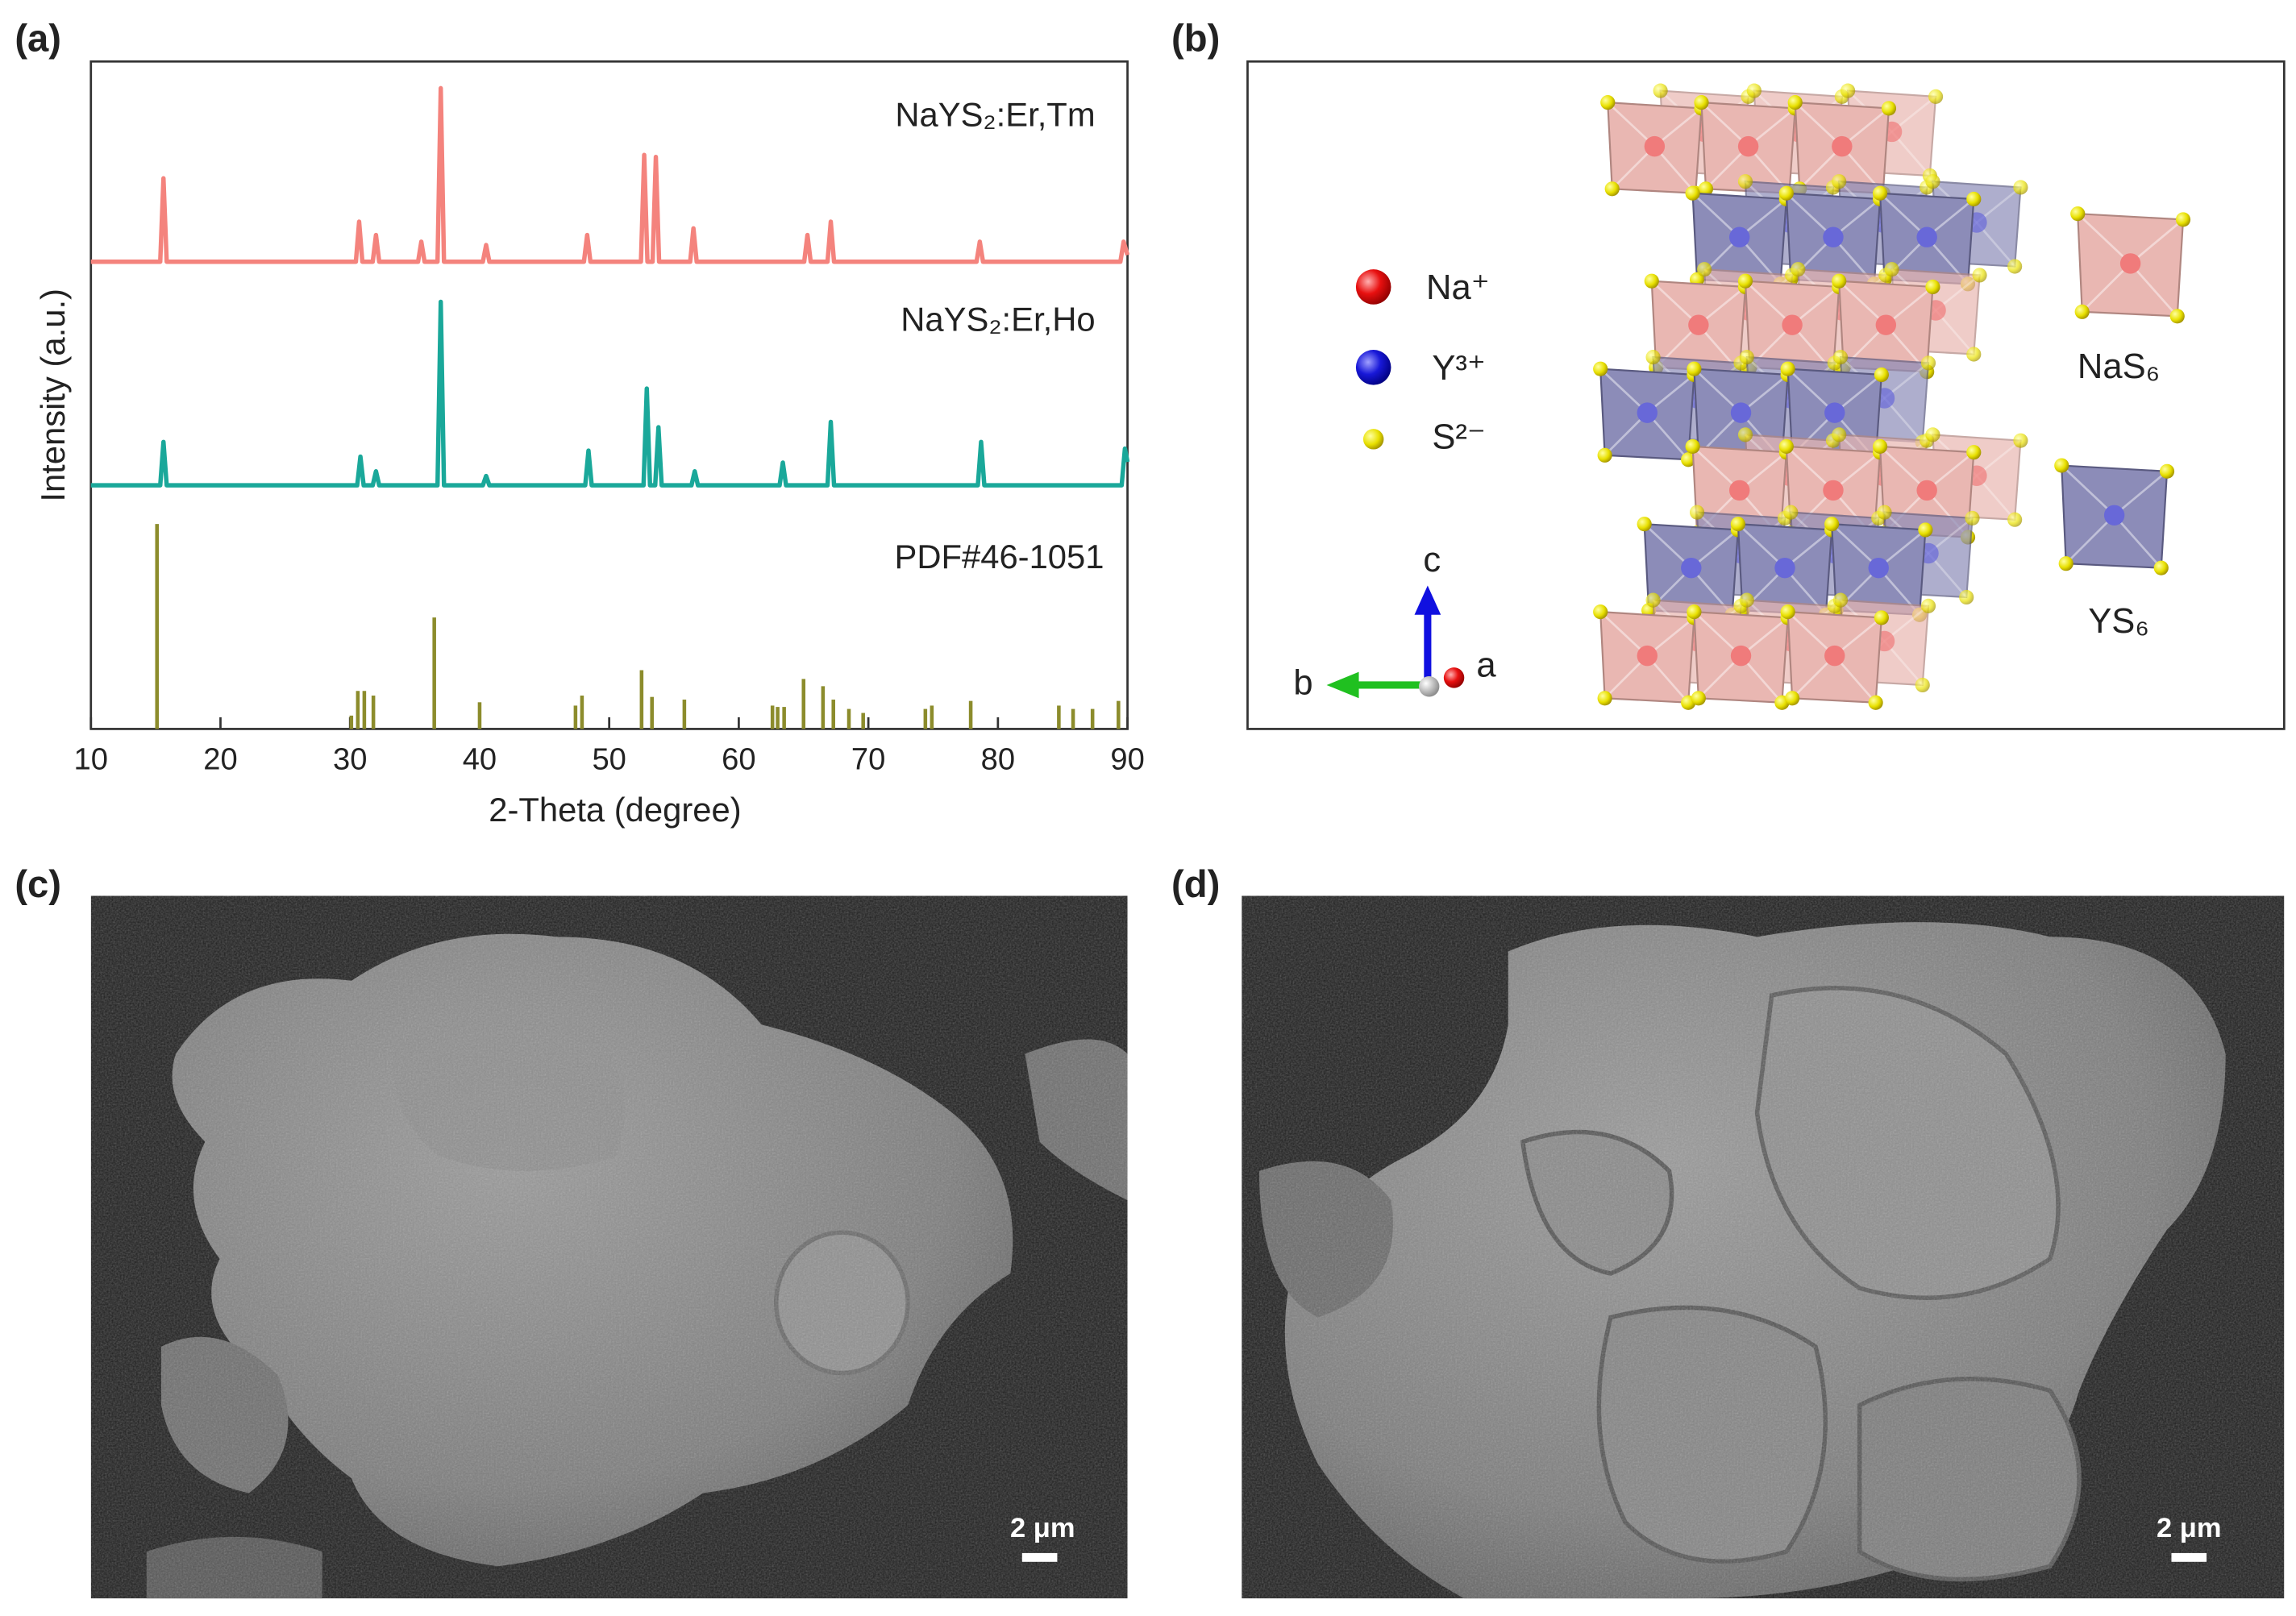 This screenshot has height=1616, width=2296. Describe the element at coordinates (2189, 1557) in the screenshot. I see `scale-bar` at that location.